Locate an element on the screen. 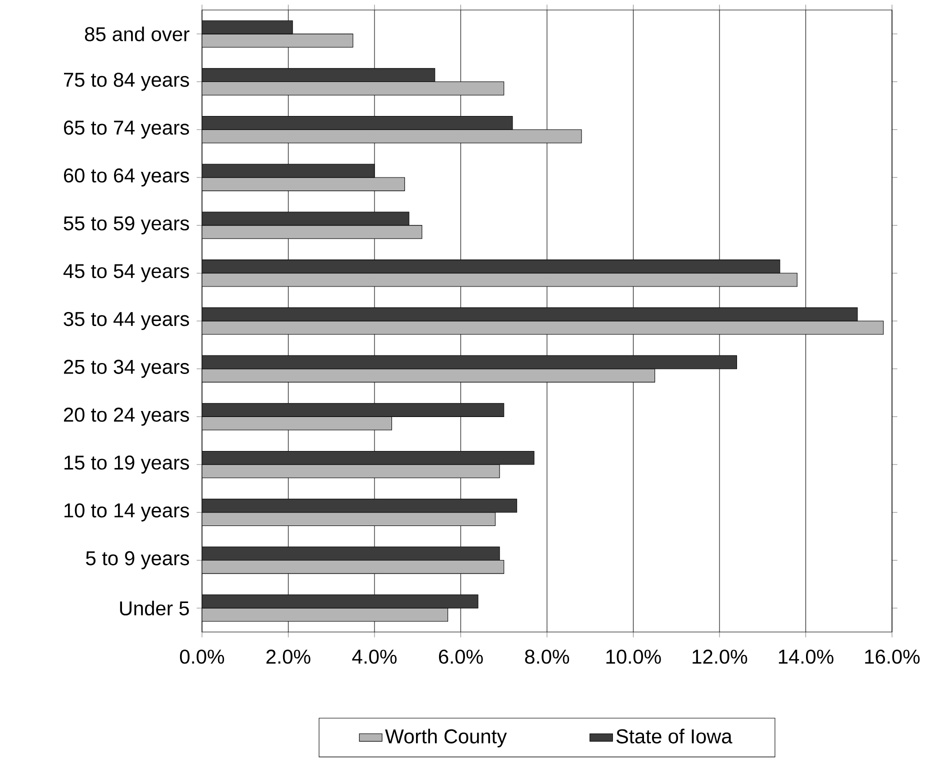 The image size is (935, 772). y-tick-label: 75 to 84 years is located at coordinates (126, 81).